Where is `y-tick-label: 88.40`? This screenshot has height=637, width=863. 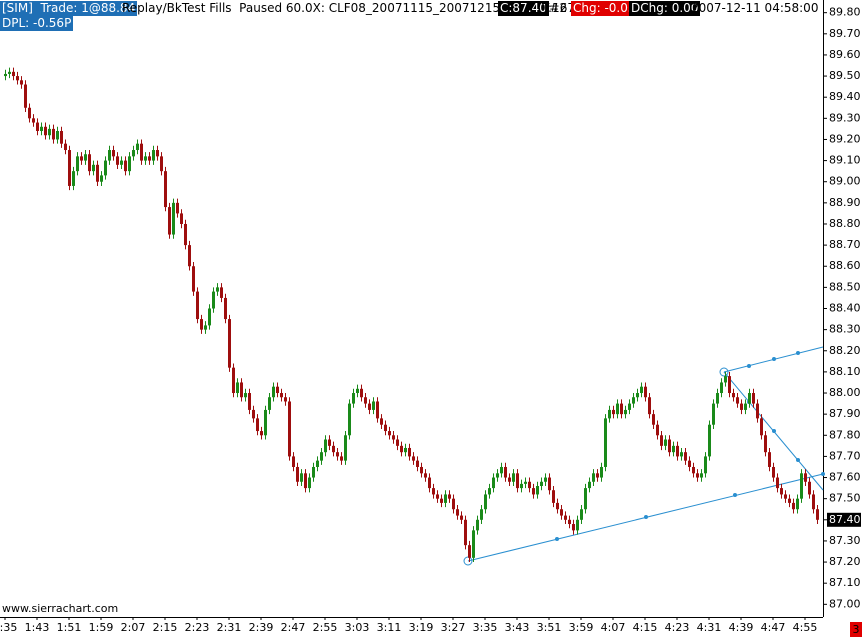 y-tick-label: 88.40 is located at coordinates (845, 308).